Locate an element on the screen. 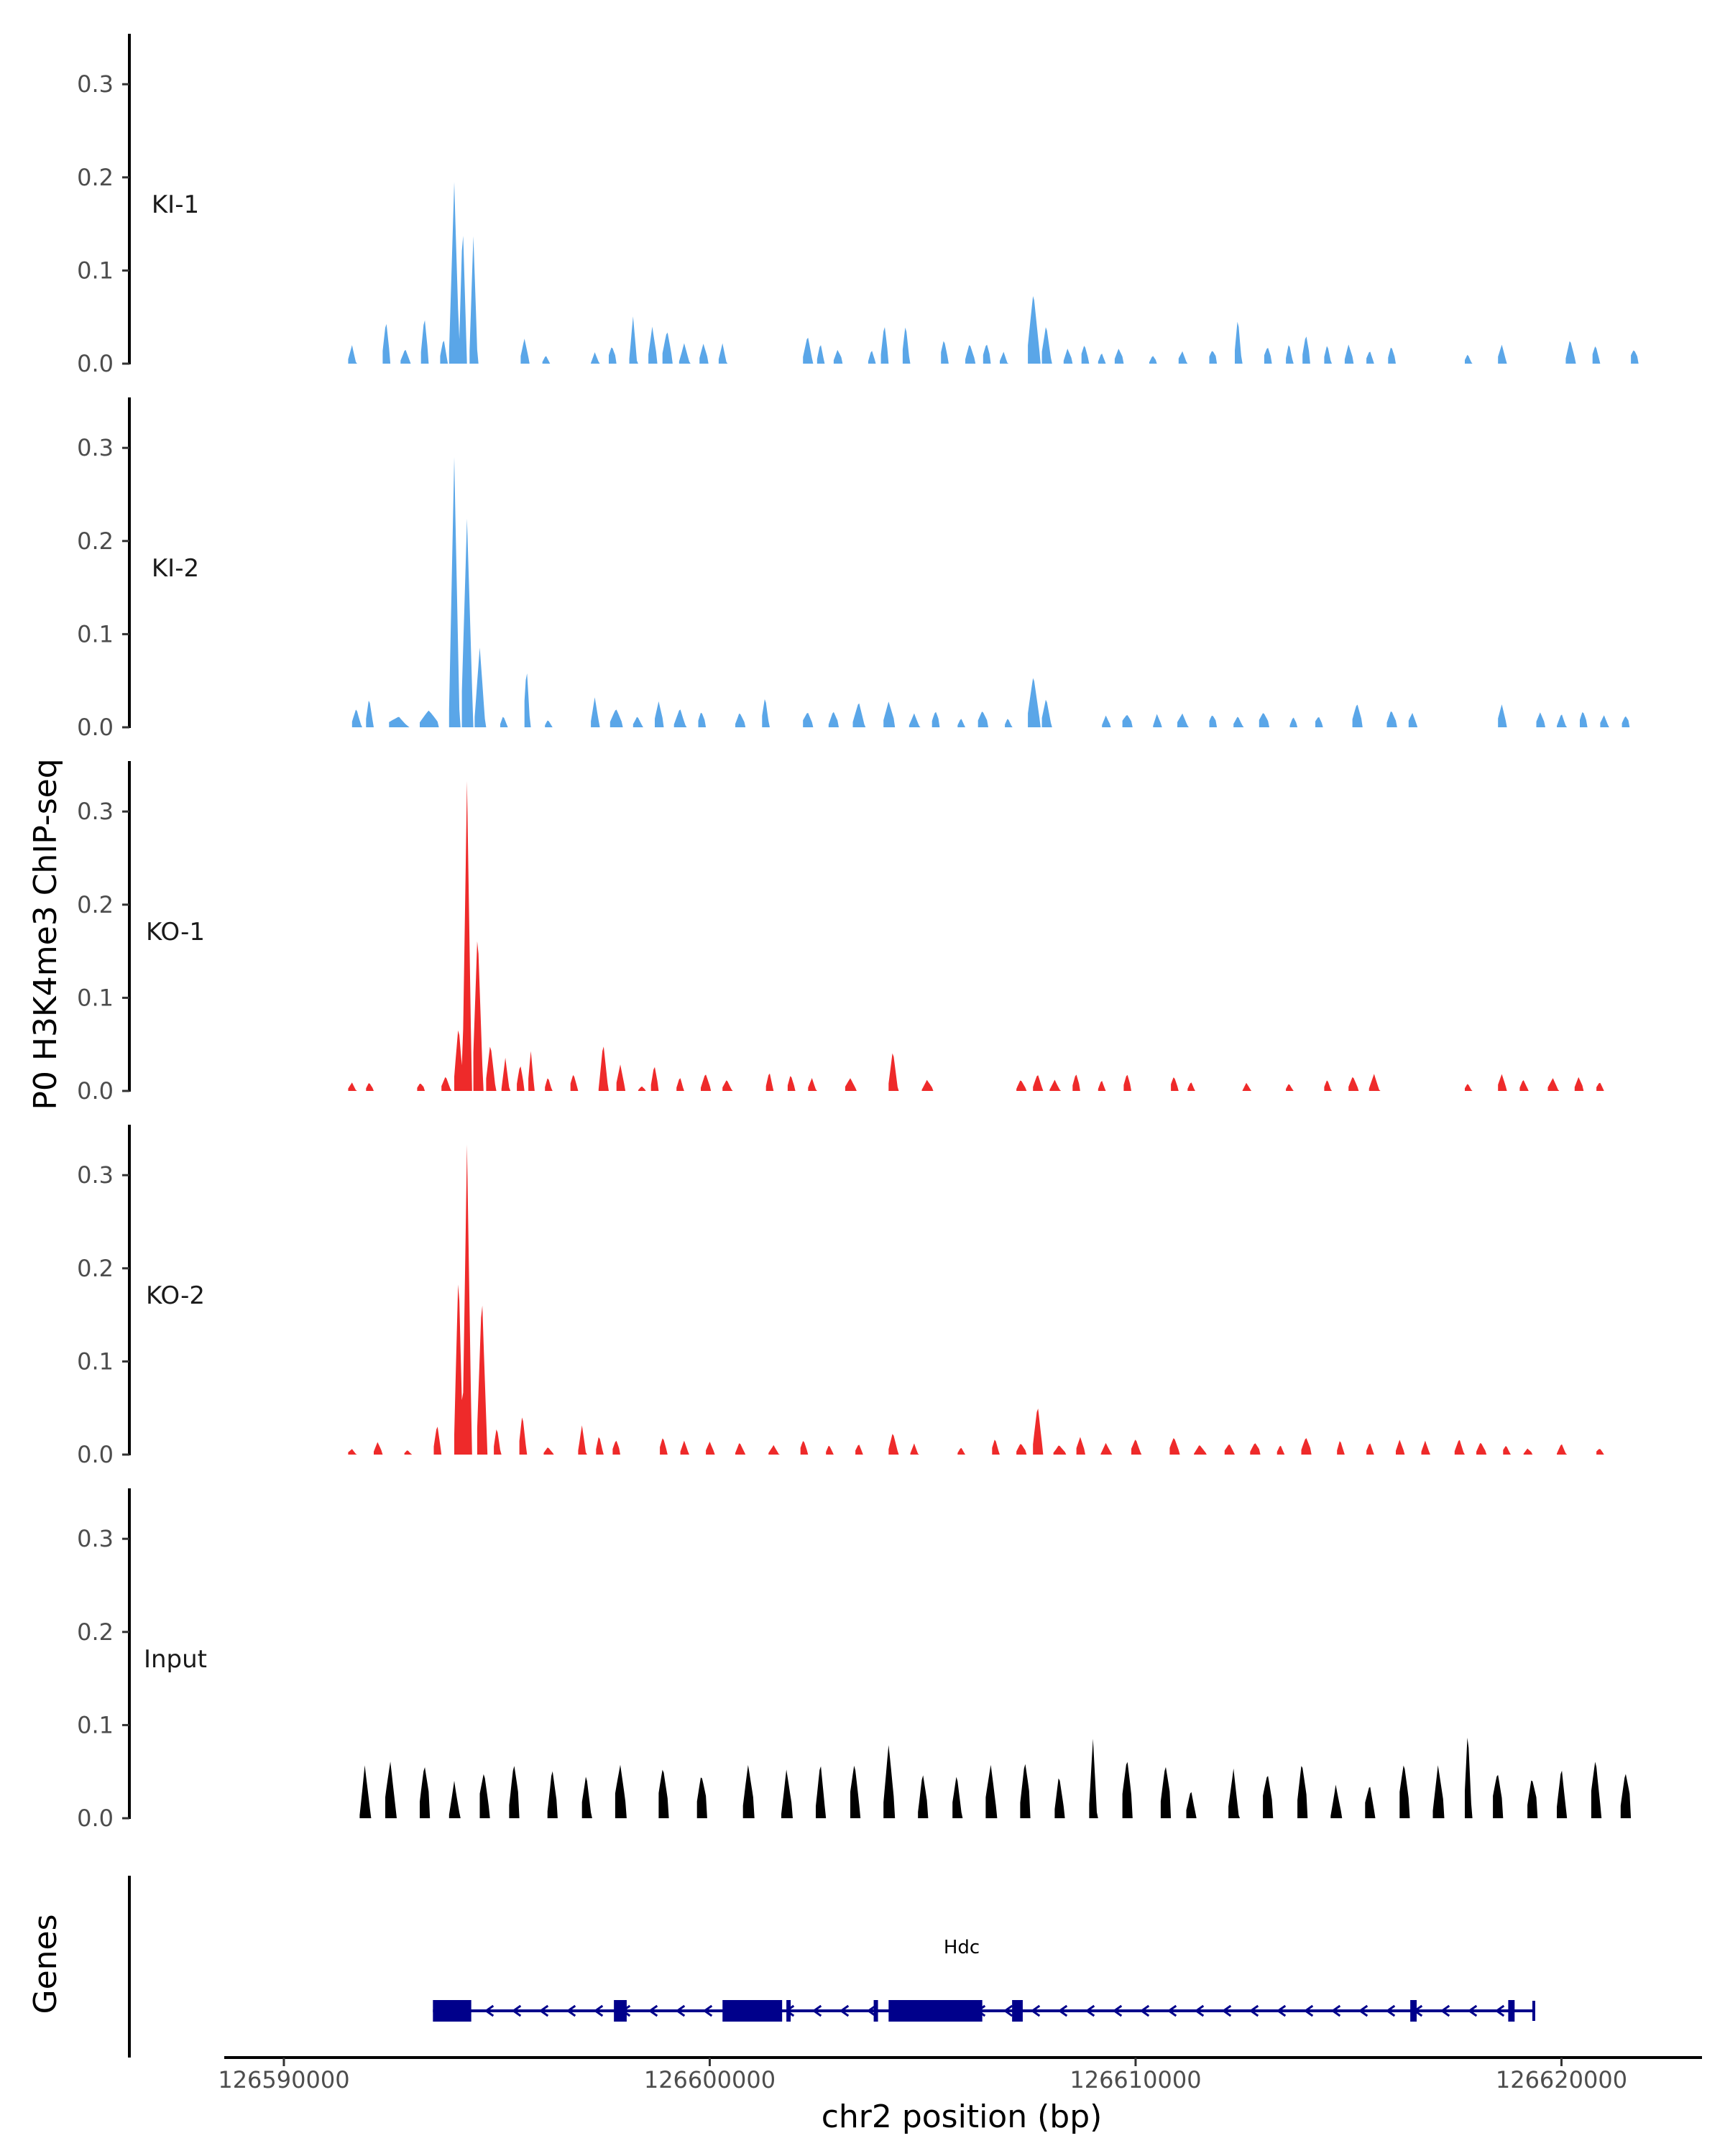 Image resolution: width=1725 pixels, height=2156 pixels. x-axis-title: chr2 position (bp) is located at coordinates (962, 2117).